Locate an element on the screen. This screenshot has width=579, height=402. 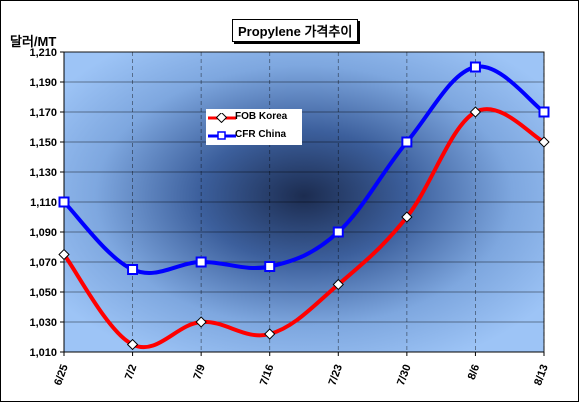
legend-item-fob-korea: FOB Korea is located at coordinates (254, 118).